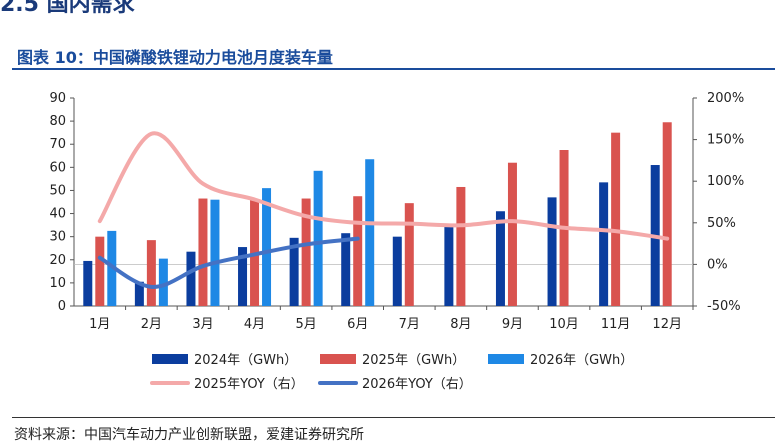 The width and height of the screenshot is (779, 447). Describe the element at coordinates (717, 264) in the screenshot. I see `y-right-tick-label: 0%` at that location.